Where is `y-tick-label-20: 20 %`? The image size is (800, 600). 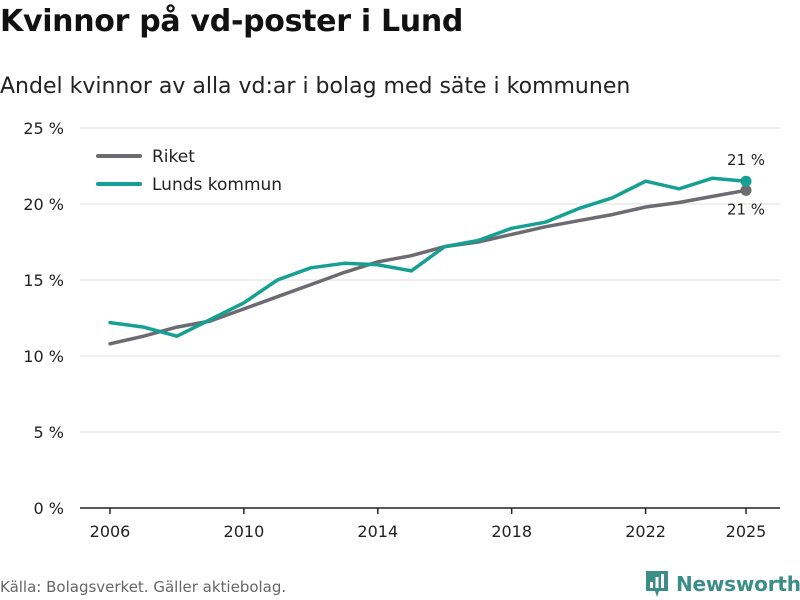
y-tick-label-20: 20 % is located at coordinates (43, 204).